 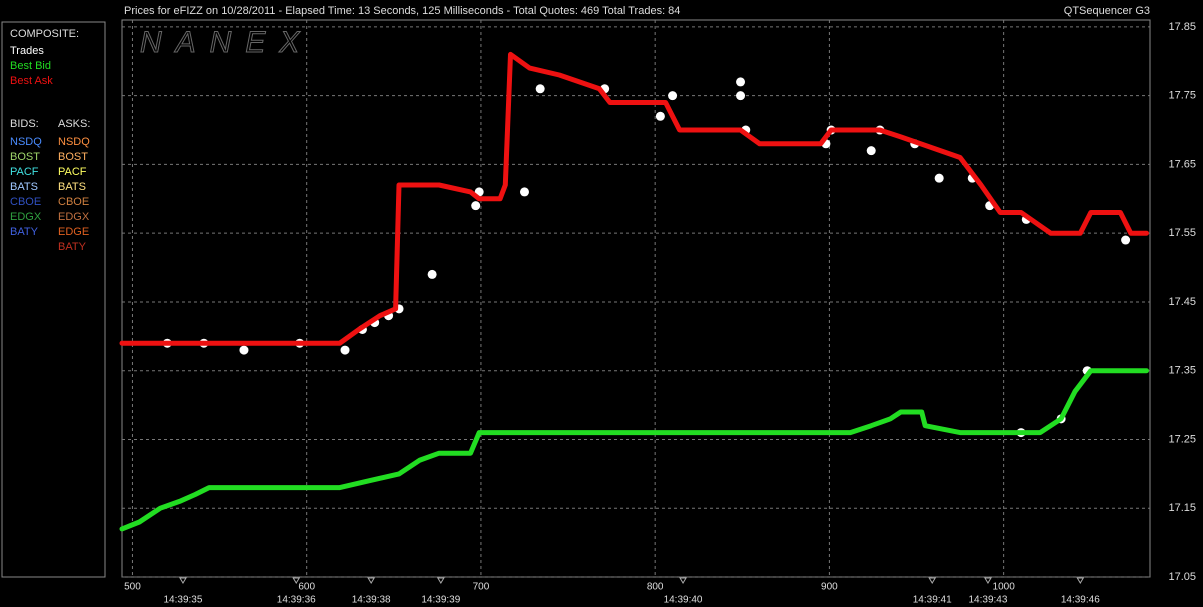 I want to click on legend-bid: EDGX, so click(x=26, y=217).